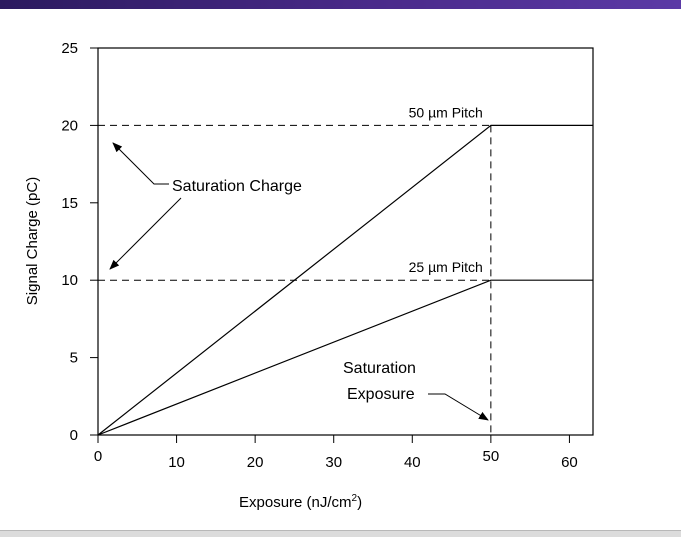  What do you see at coordinates (32, 241) in the screenshot?
I see `y-axis-title: Signal Charge (pC)` at bounding box center [32, 241].